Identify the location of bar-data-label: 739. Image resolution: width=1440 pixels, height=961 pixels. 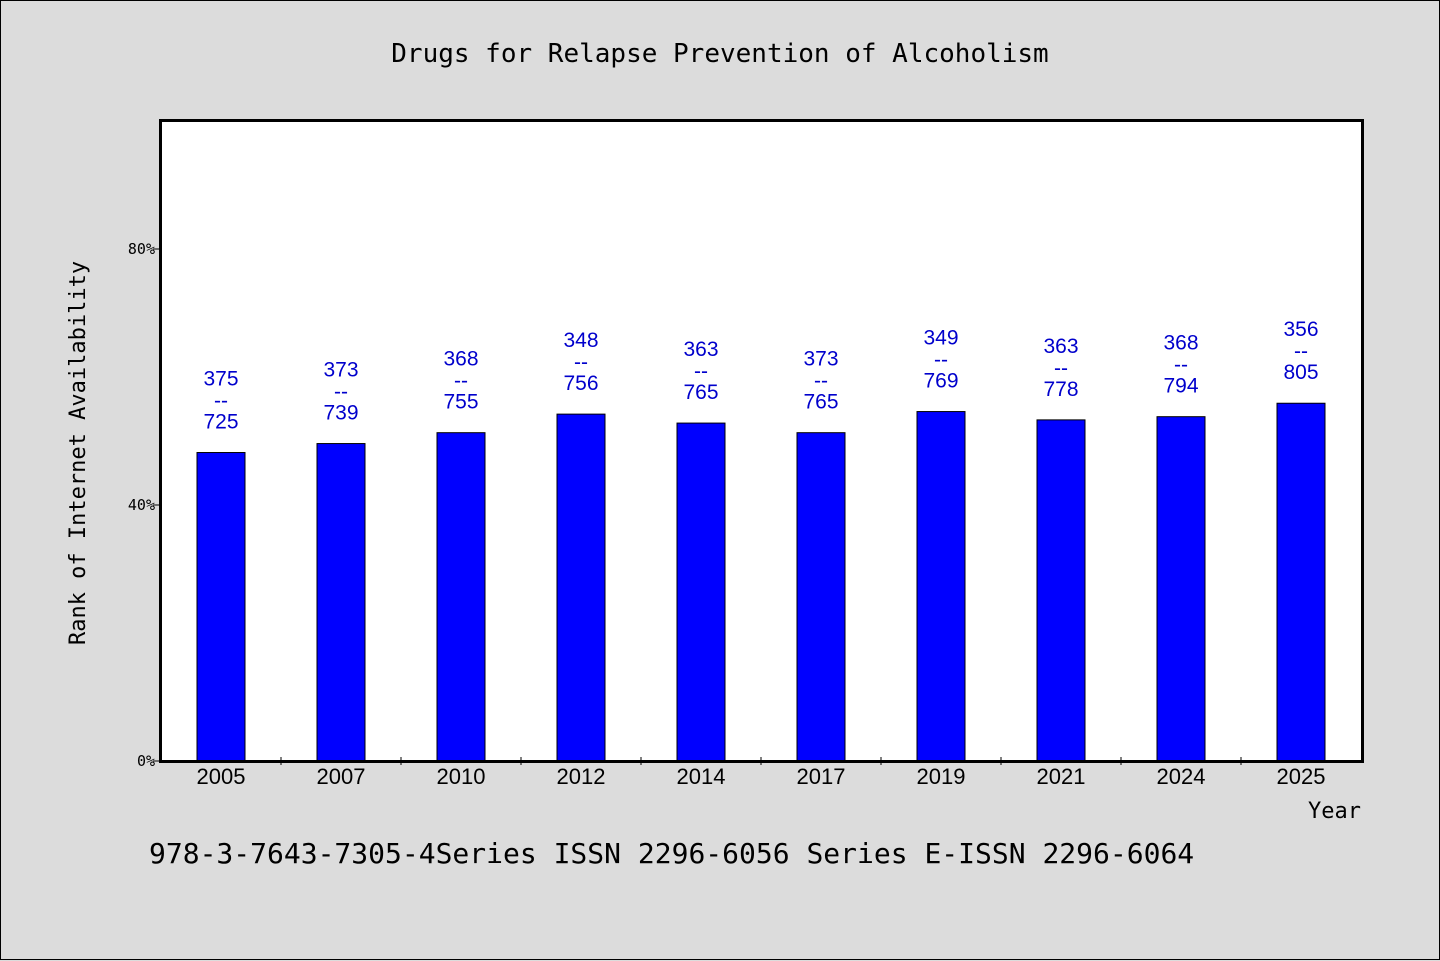
(340, 413).